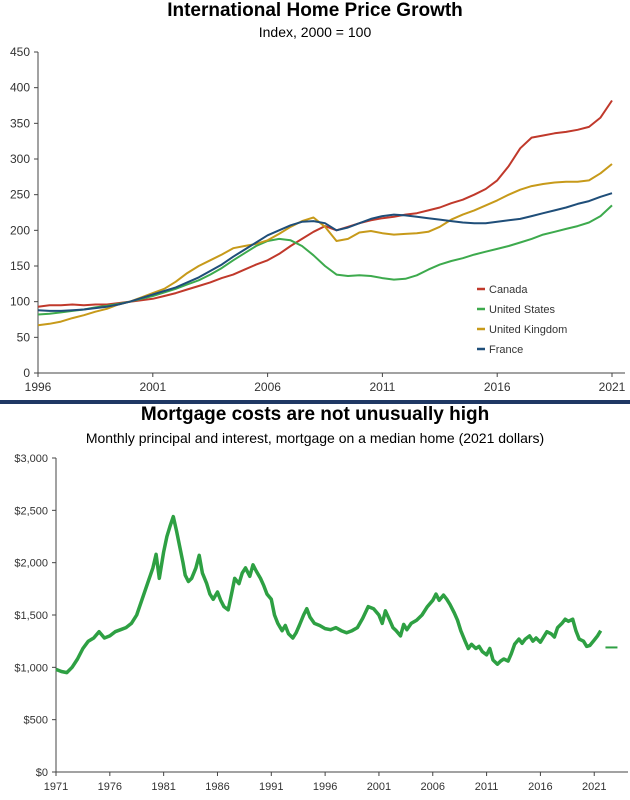 The width and height of the screenshot is (630, 800). Describe the element at coordinates (31, 459) in the screenshot. I see `y-tick-label: $3,000` at that location.